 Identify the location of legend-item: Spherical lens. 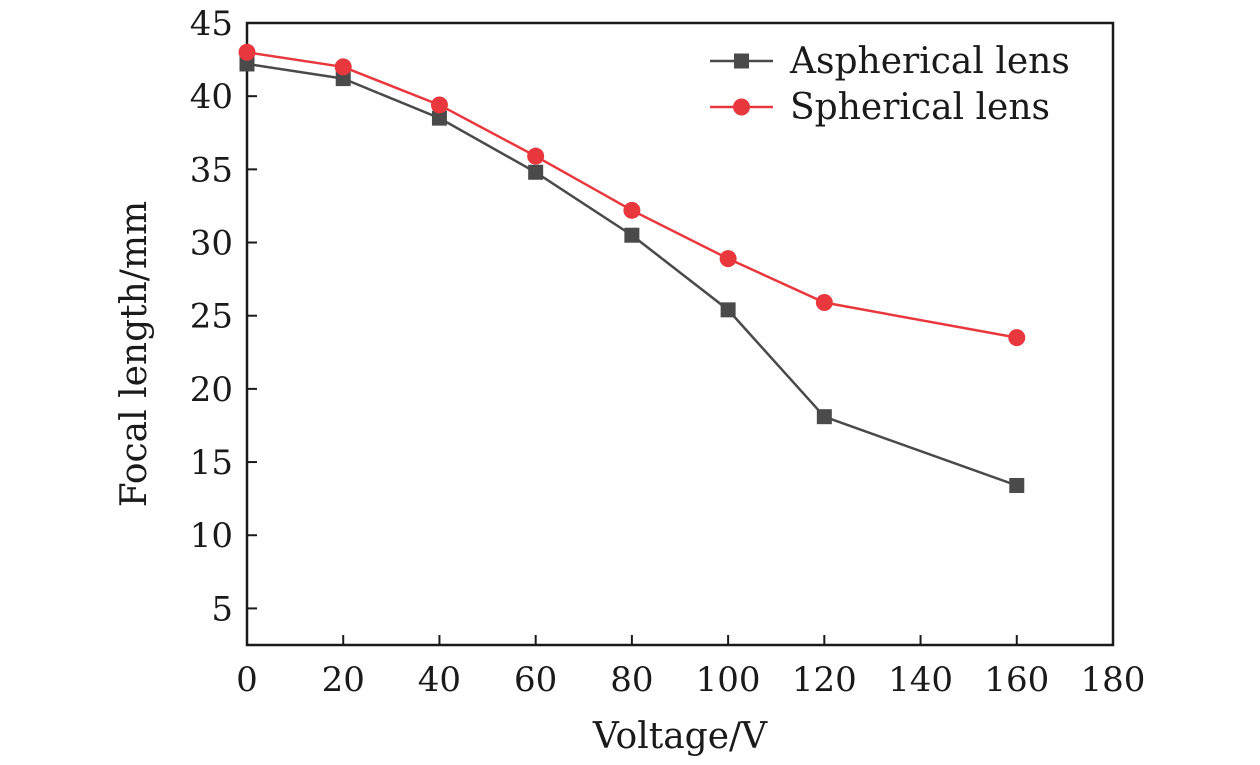
(880, 107).